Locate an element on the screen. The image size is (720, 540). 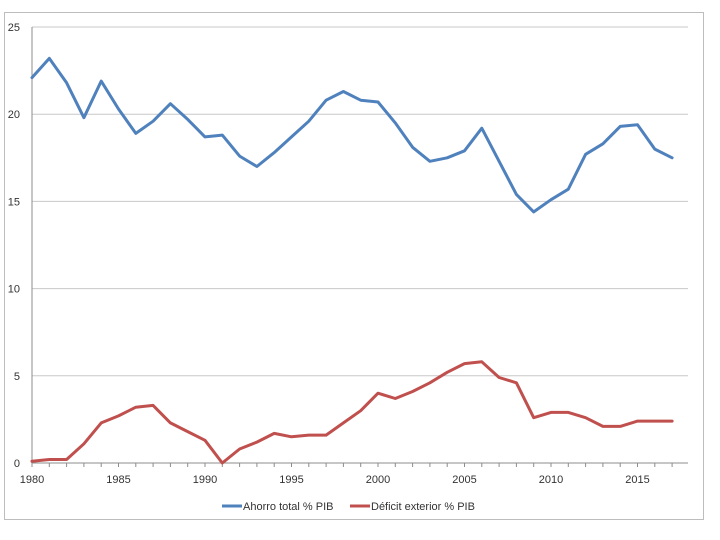
y-tick-labels: 0 5 10 15 20 25 is located at coordinates (14, 246).